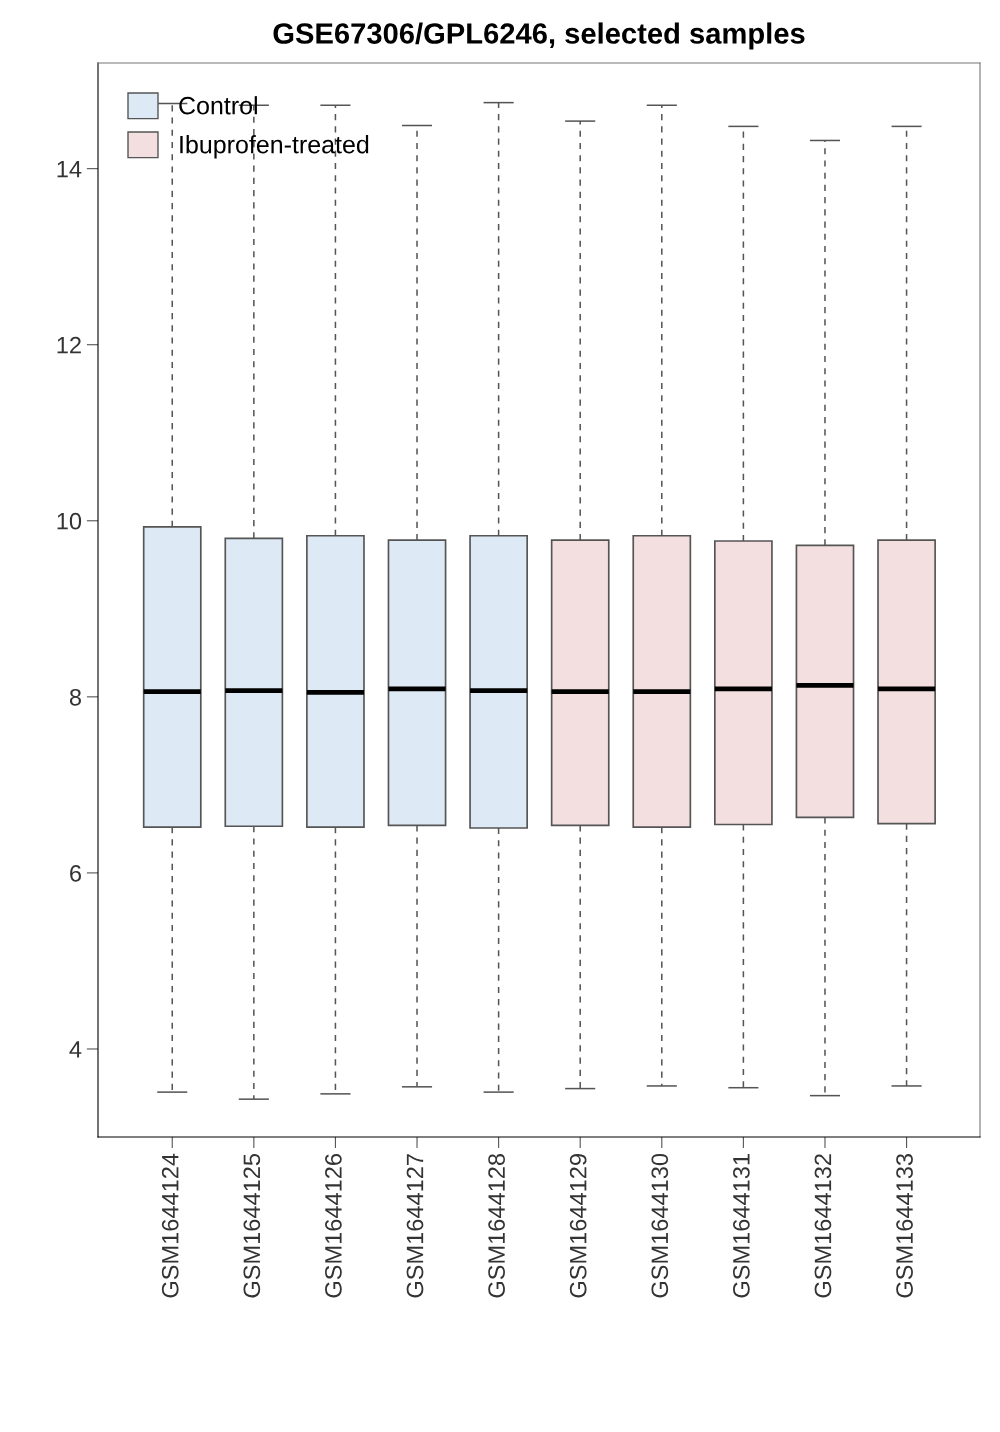  What do you see at coordinates (904, 1226) in the screenshot?
I see `x-tick-label: GSM1644133` at bounding box center [904, 1226].